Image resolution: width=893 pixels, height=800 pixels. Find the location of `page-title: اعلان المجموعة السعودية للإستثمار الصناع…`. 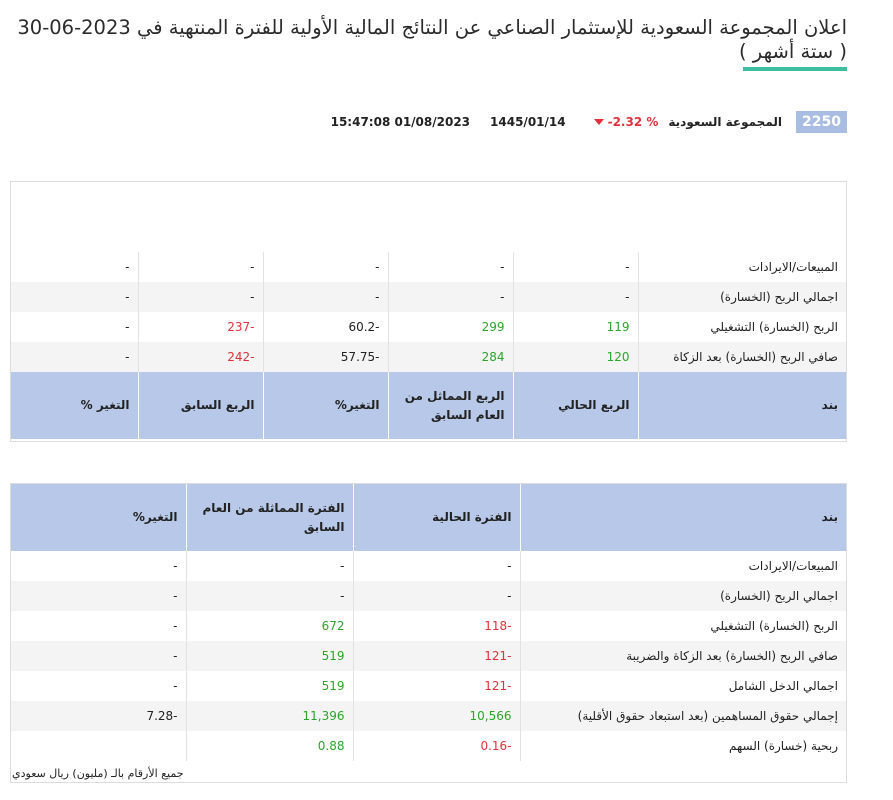

page-title: اعلان المجموعة السعودية للإستثمار الصناع… is located at coordinates (432, 39).